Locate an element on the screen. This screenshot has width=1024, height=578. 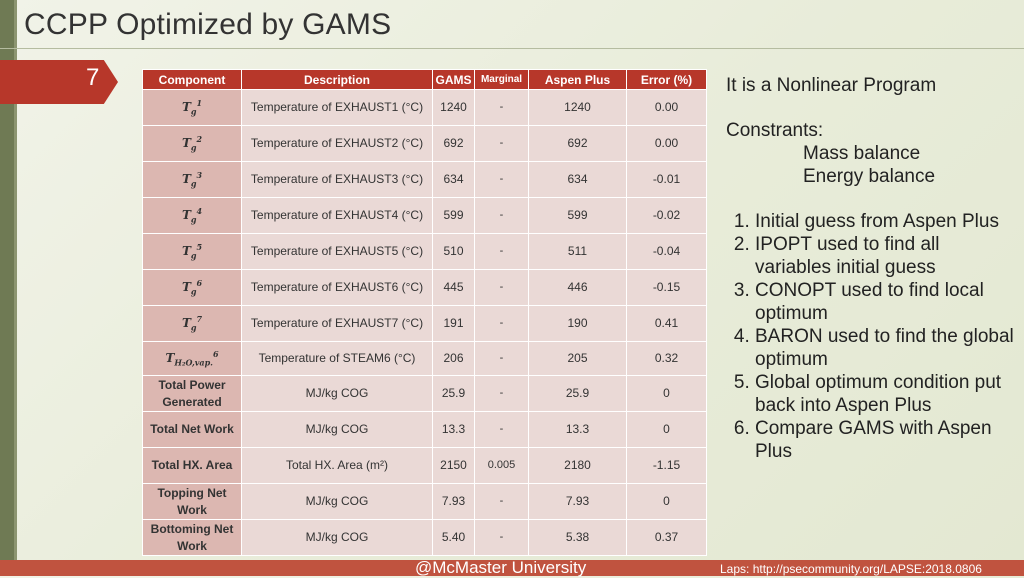
footer-bar is located at coordinates (512, 568).